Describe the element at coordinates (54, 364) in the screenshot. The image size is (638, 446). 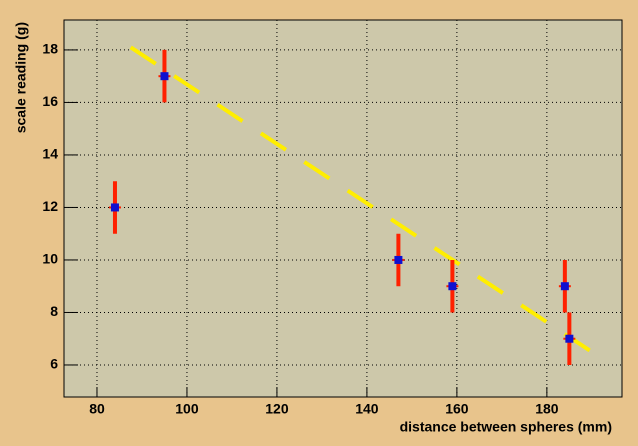
I see `y-tick-label: 6` at that location.